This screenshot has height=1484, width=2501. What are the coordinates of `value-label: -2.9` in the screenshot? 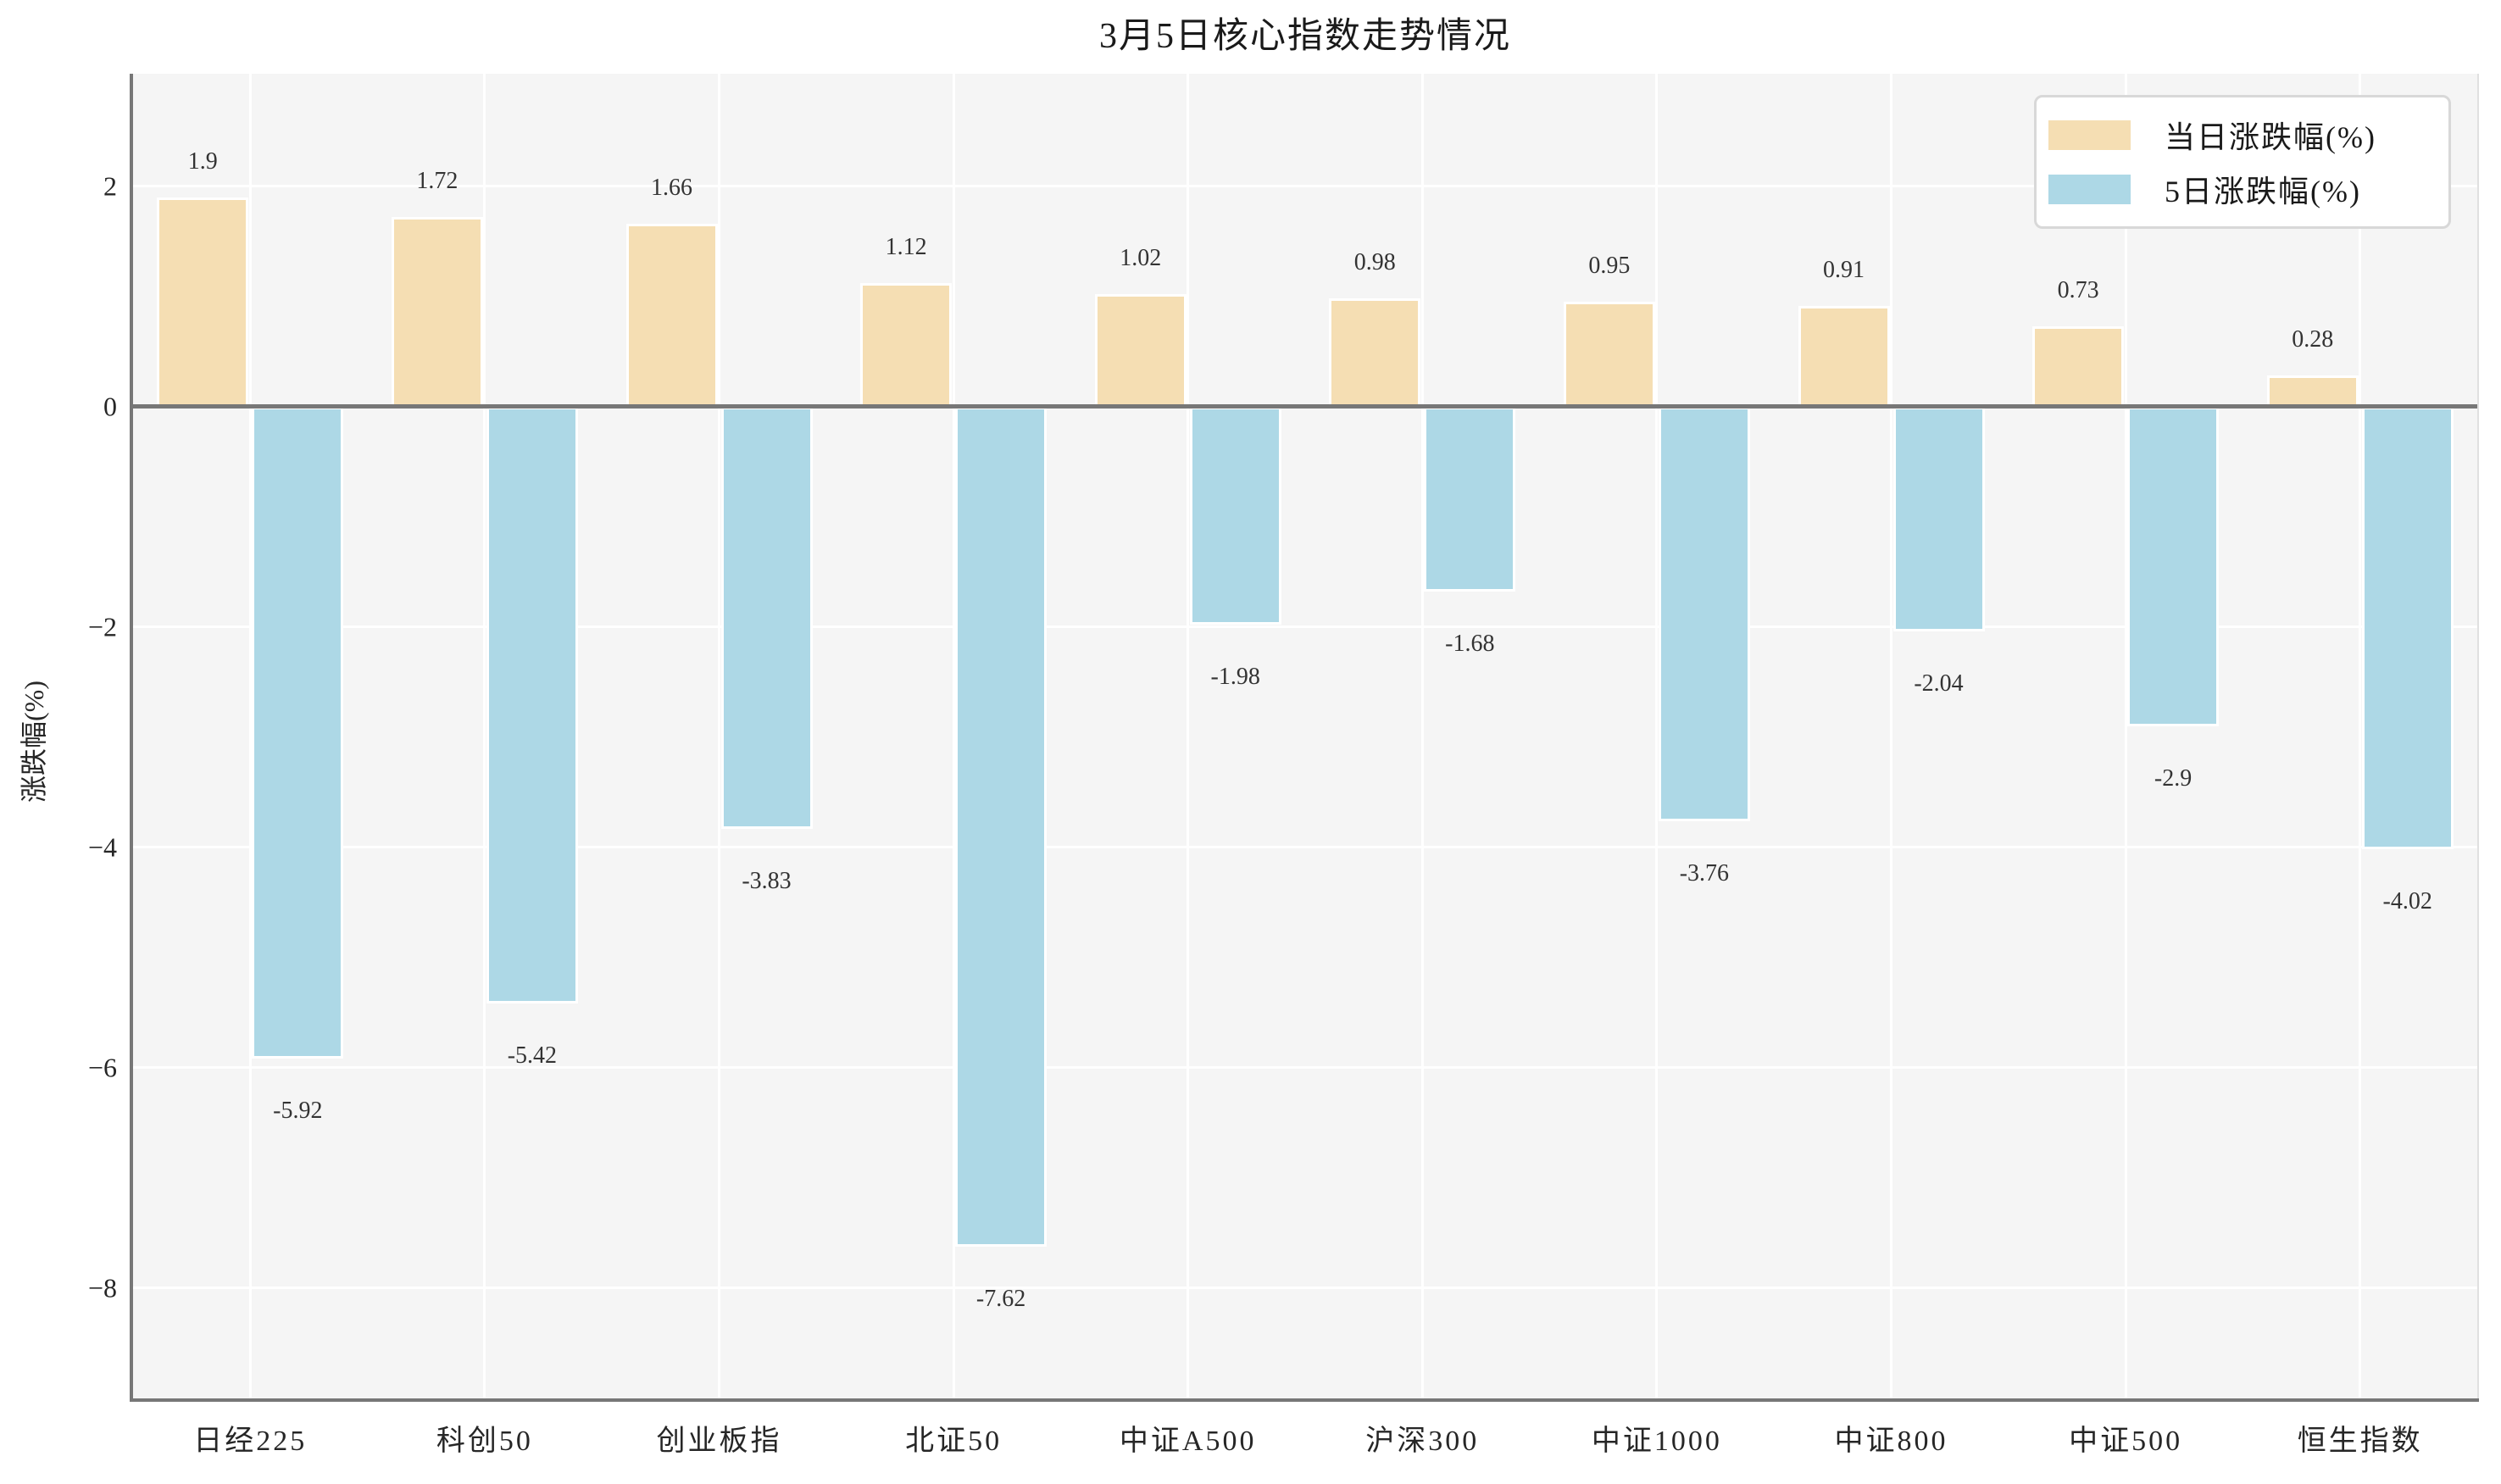 It's located at (2173, 778).